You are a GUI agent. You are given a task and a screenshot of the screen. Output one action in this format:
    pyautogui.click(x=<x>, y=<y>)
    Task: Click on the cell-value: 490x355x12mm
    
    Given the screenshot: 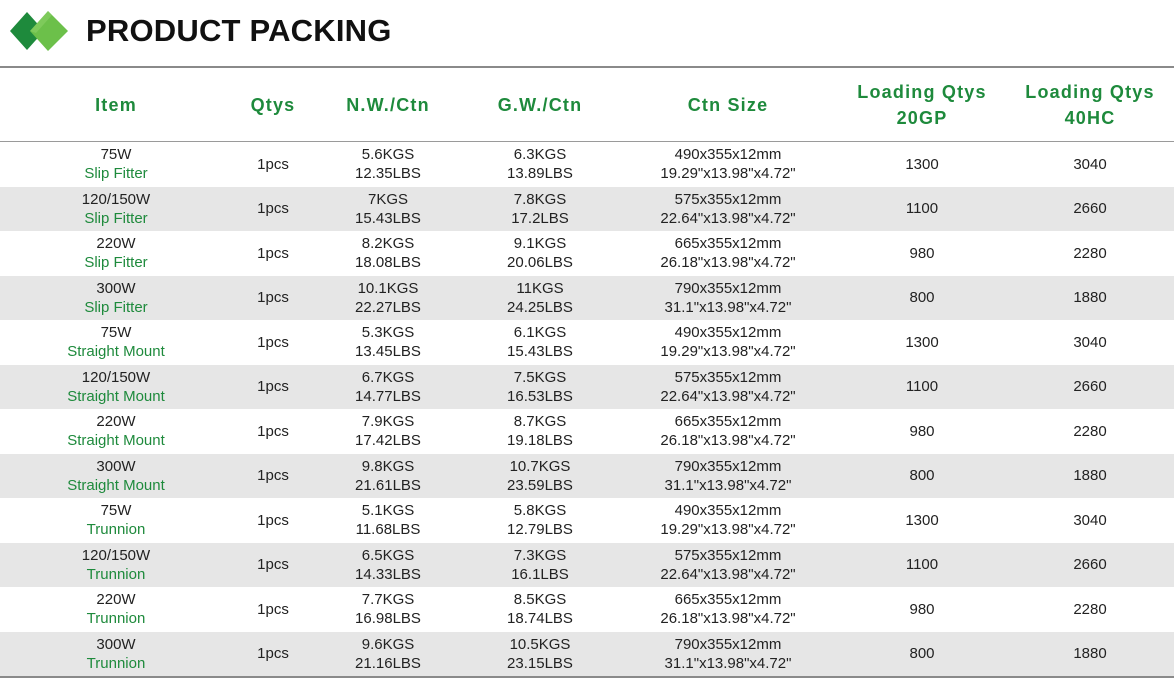 What is the action you would take?
    pyautogui.click(x=728, y=155)
    